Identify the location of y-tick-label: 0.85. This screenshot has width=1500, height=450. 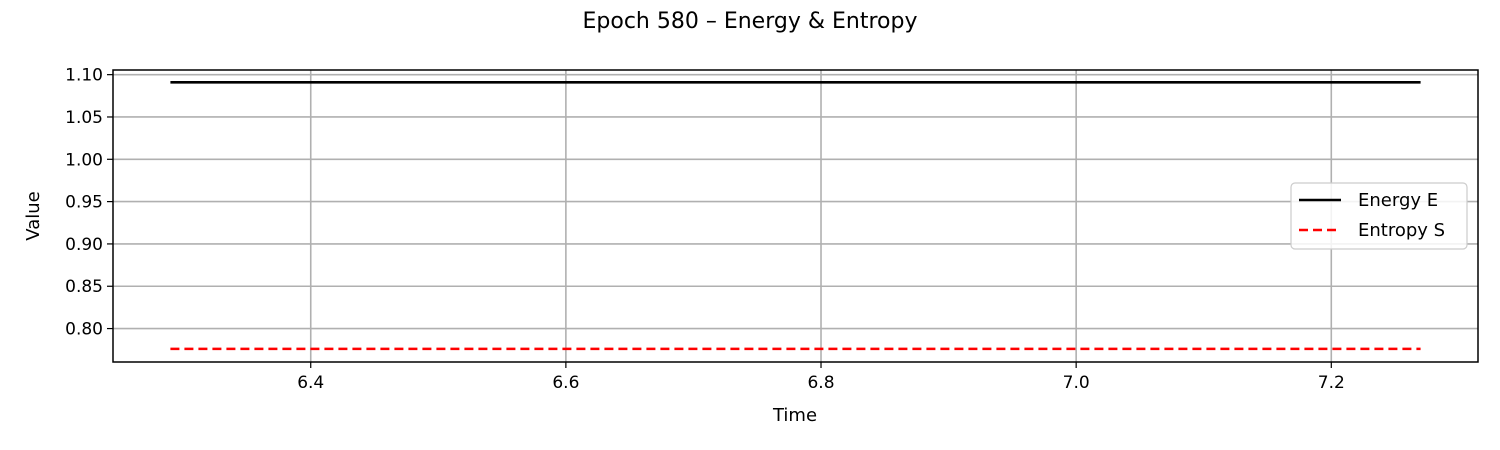
(84, 287).